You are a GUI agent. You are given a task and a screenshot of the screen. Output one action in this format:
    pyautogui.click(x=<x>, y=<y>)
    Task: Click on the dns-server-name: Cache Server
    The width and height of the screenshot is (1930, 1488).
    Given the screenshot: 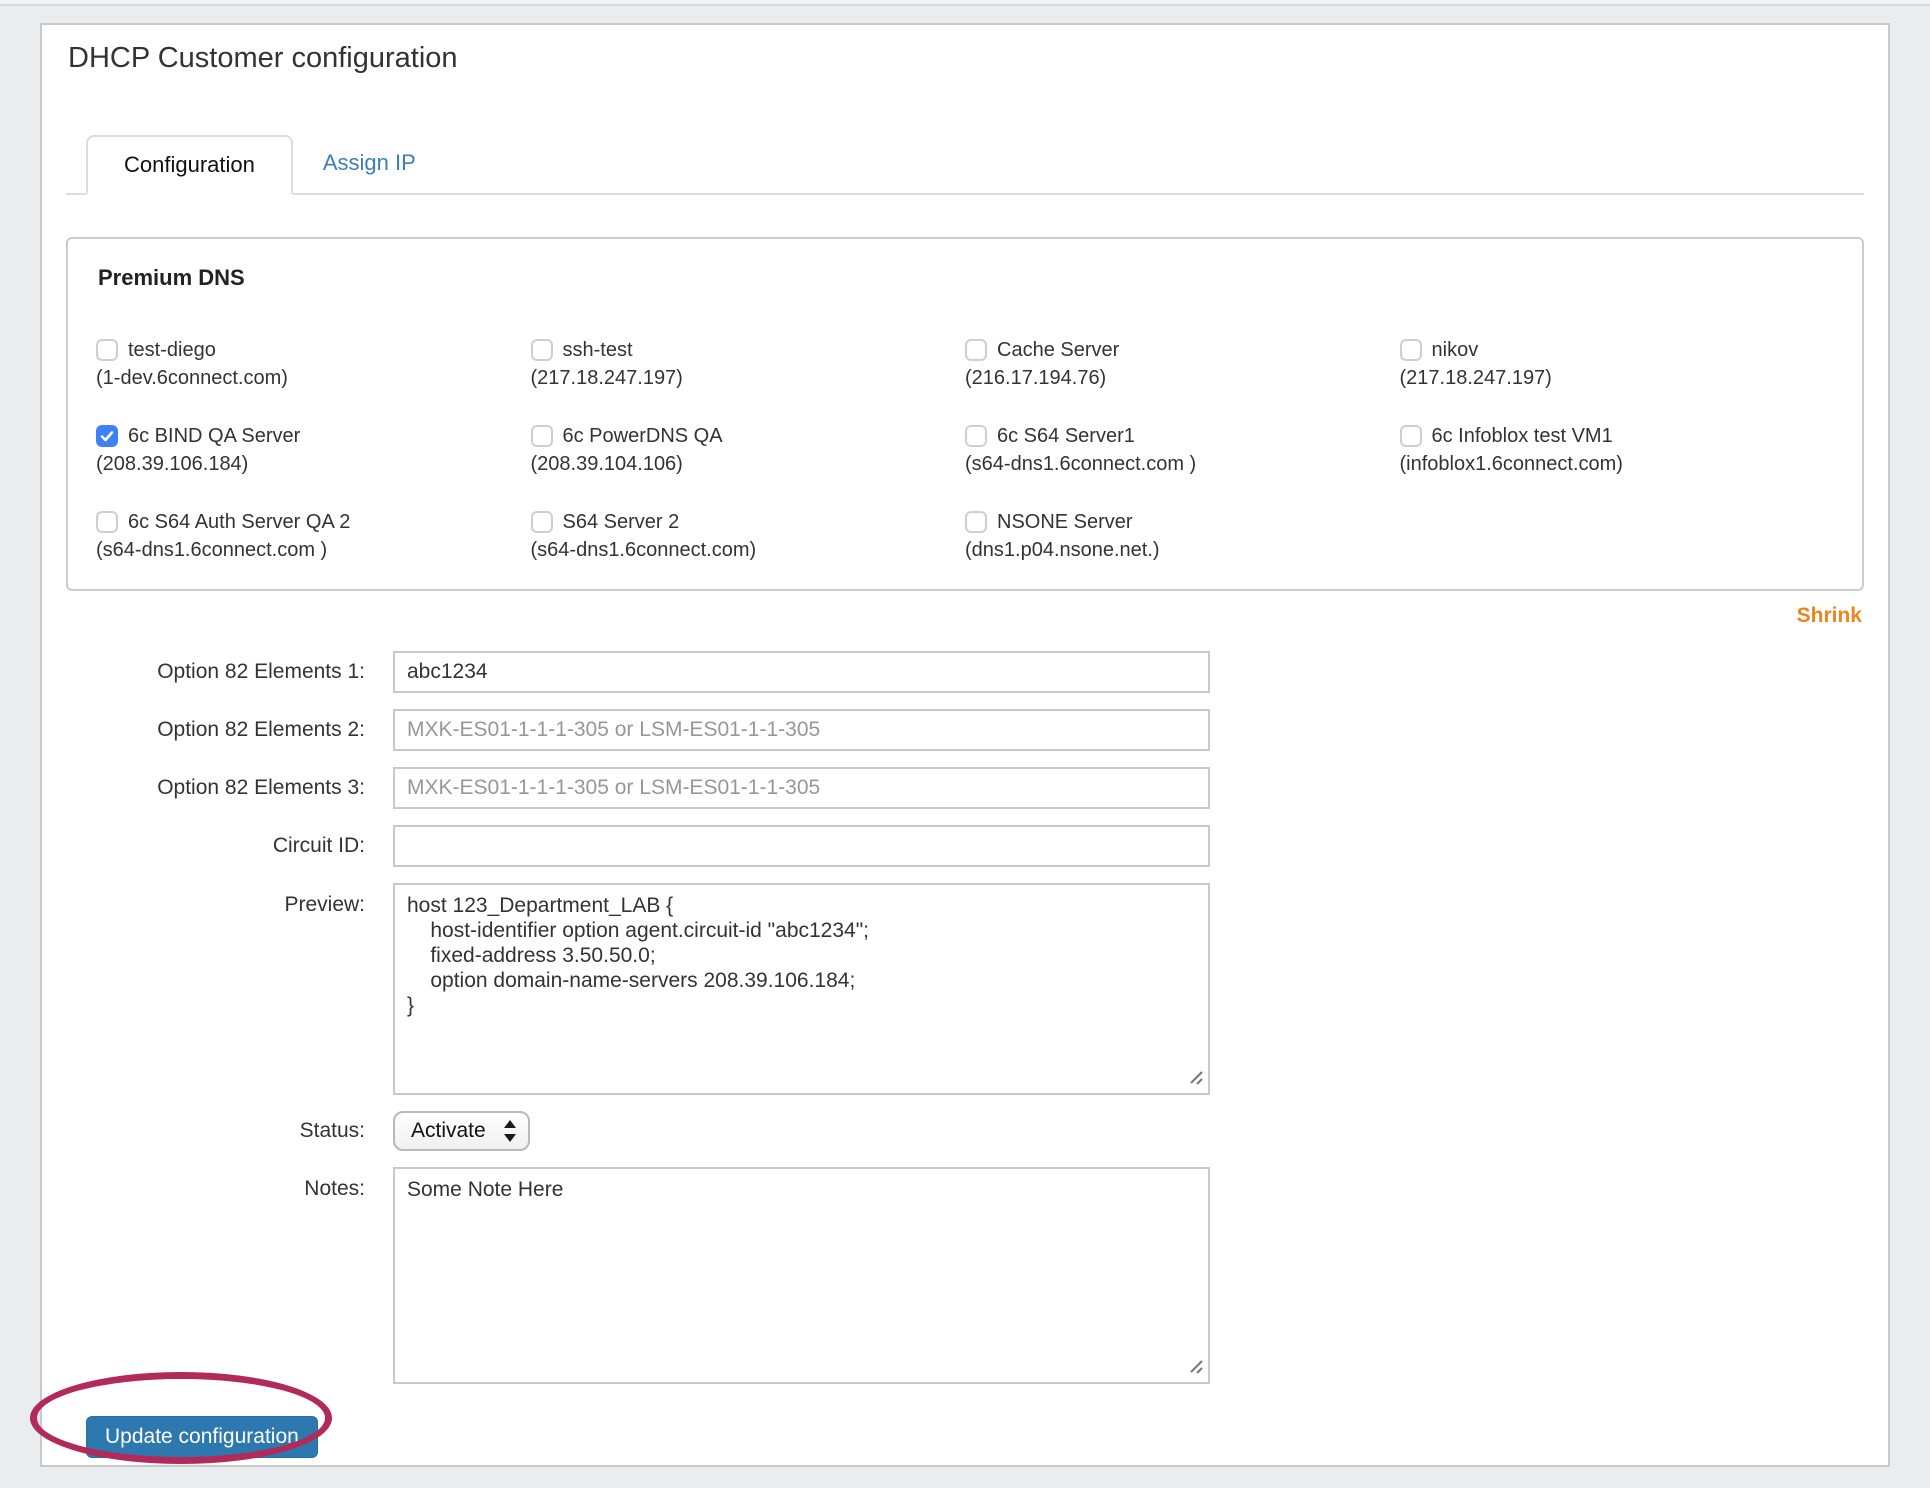 What is the action you would take?
    pyautogui.click(x=1058, y=350)
    